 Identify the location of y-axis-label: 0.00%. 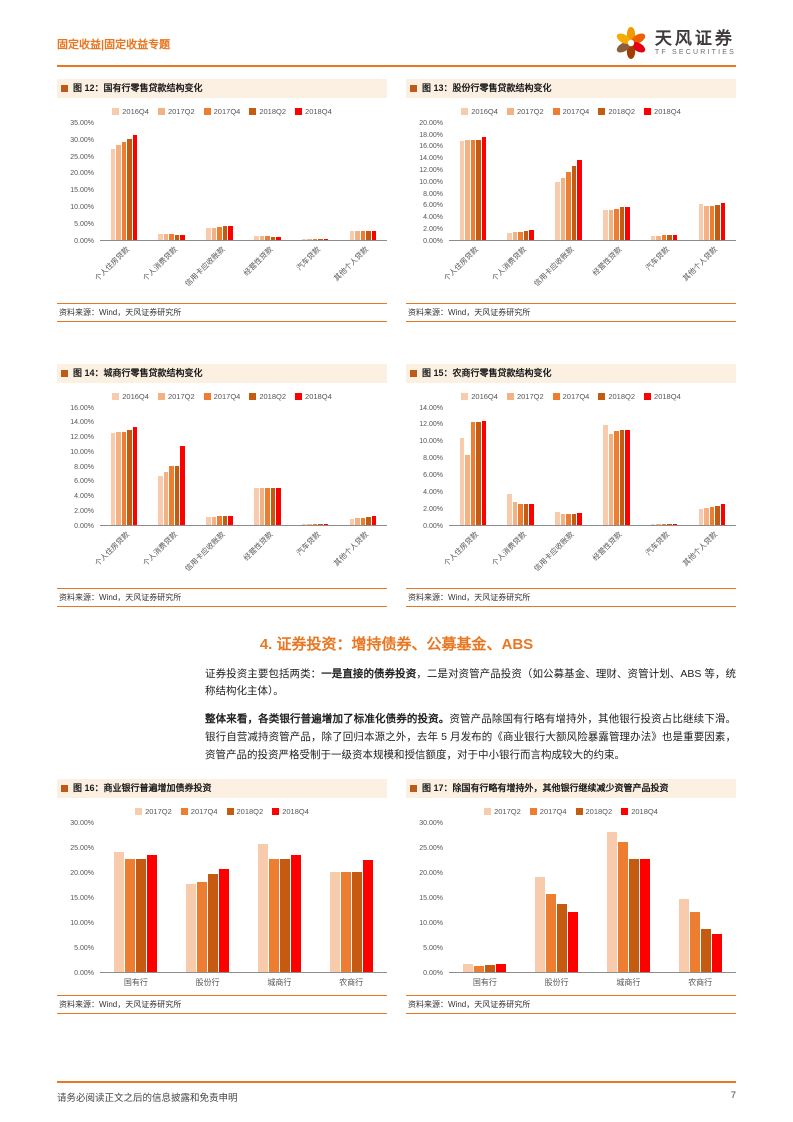
(84, 973).